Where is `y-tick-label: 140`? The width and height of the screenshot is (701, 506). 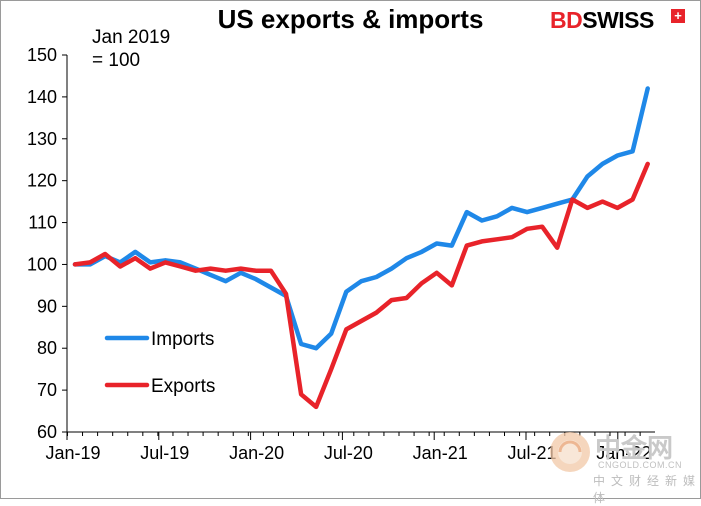 y-tick-label: 140 is located at coordinates (42, 97).